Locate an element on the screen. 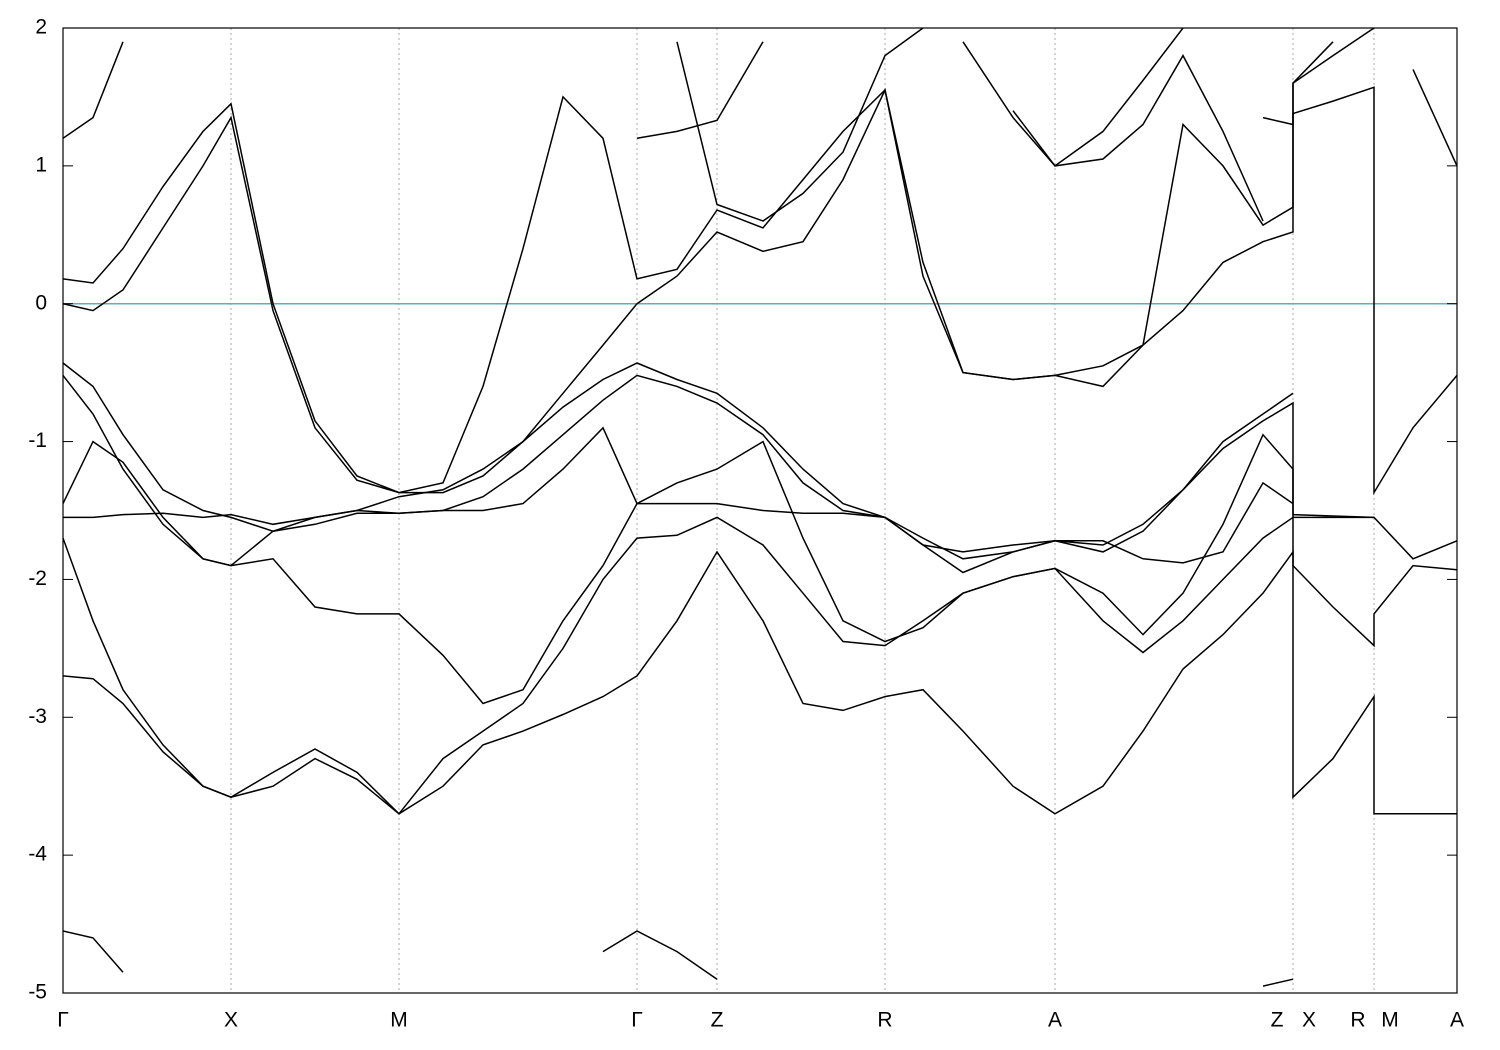  y-tick-label: -1 is located at coordinates (37, 440).